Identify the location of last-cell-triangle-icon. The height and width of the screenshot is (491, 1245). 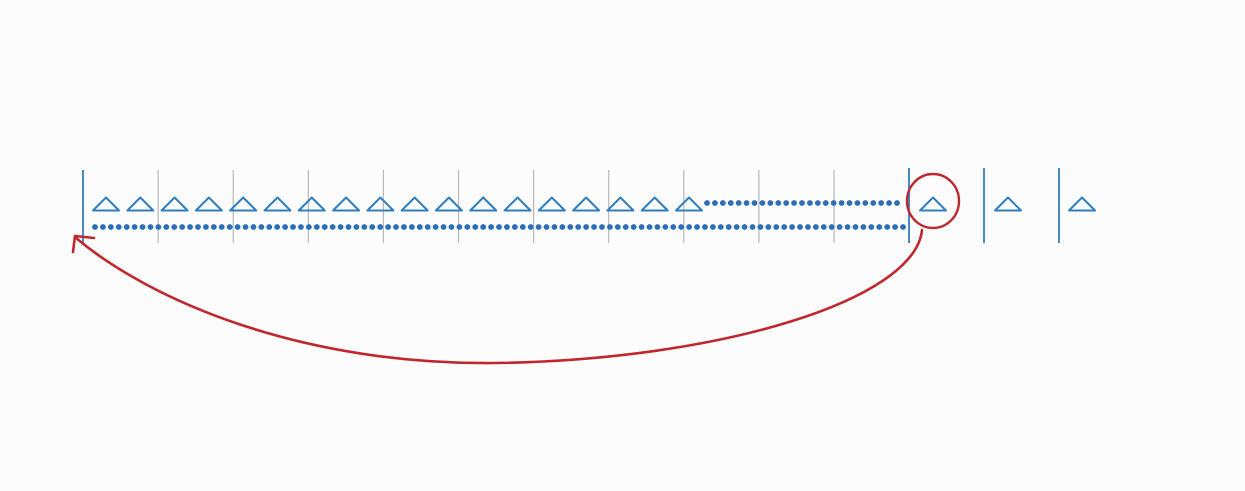
(1082, 204).